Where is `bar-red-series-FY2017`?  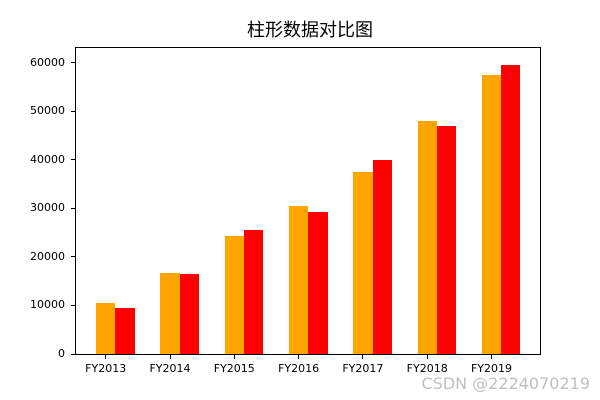
bar-red-series-FY2017 is located at coordinates (382, 256).